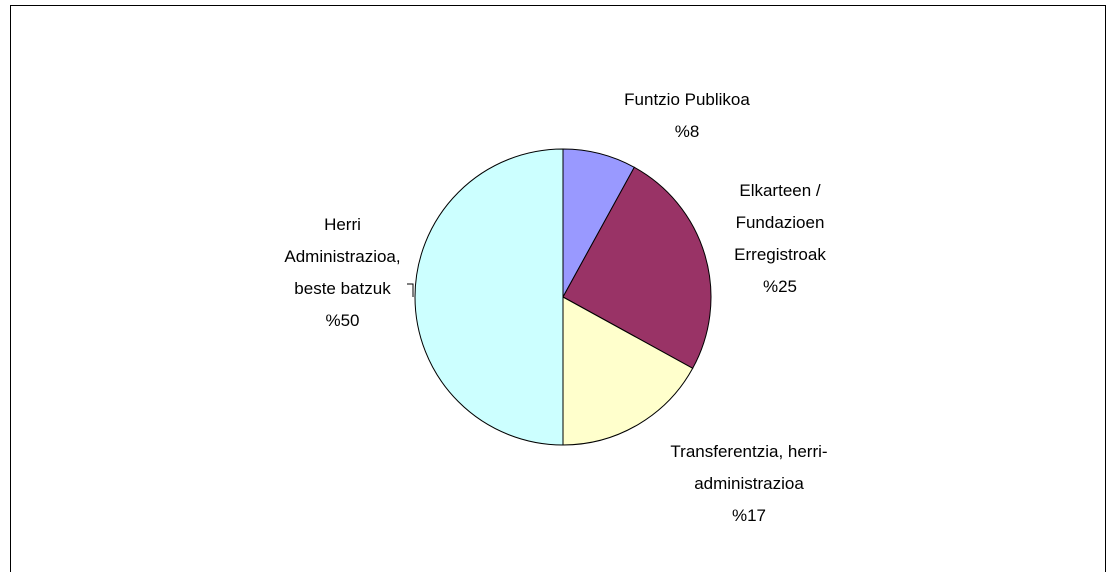 The width and height of the screenshot is (1114, 572). What do you see at coordinates (687, 99) in the screenshot?
I see `category-label: Funtzio Publikoa` at bounding box center [687, 99].